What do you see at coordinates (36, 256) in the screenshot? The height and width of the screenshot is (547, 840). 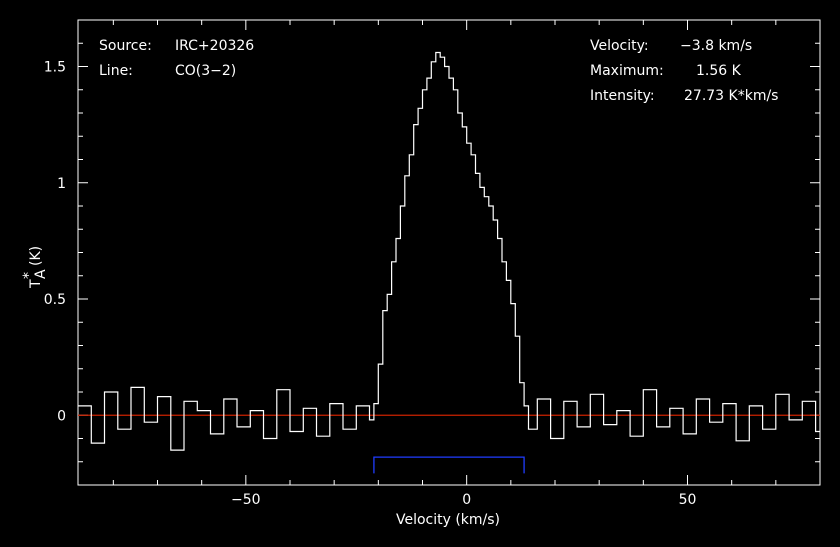 I see `y-axis-label-unit: (K)` at bounding box center [36, 256].